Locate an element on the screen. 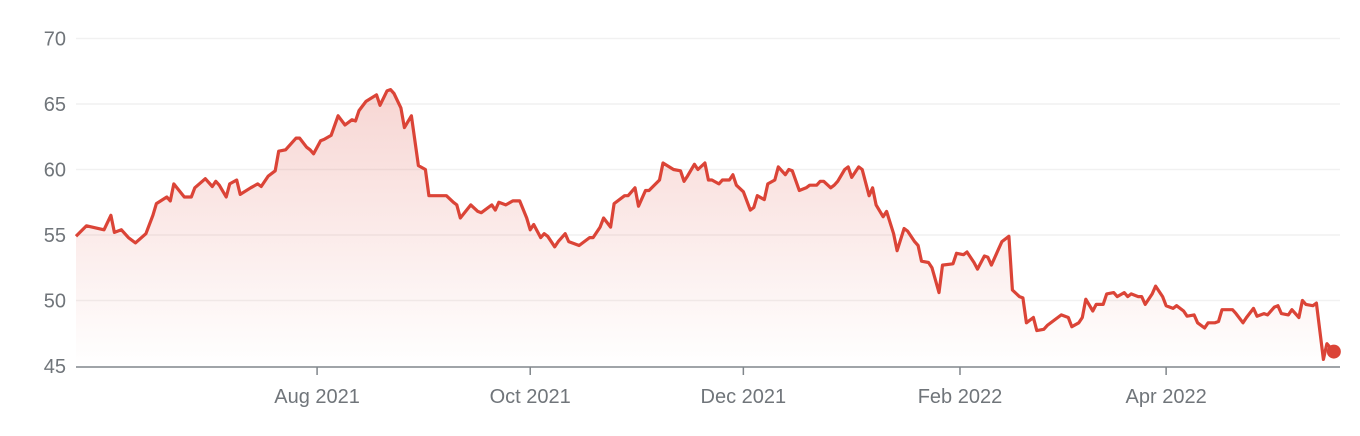 The height and width of the screenshot is (436, 1360). x-tick-label: Aug 2021 is located at coordinates (317, 397).